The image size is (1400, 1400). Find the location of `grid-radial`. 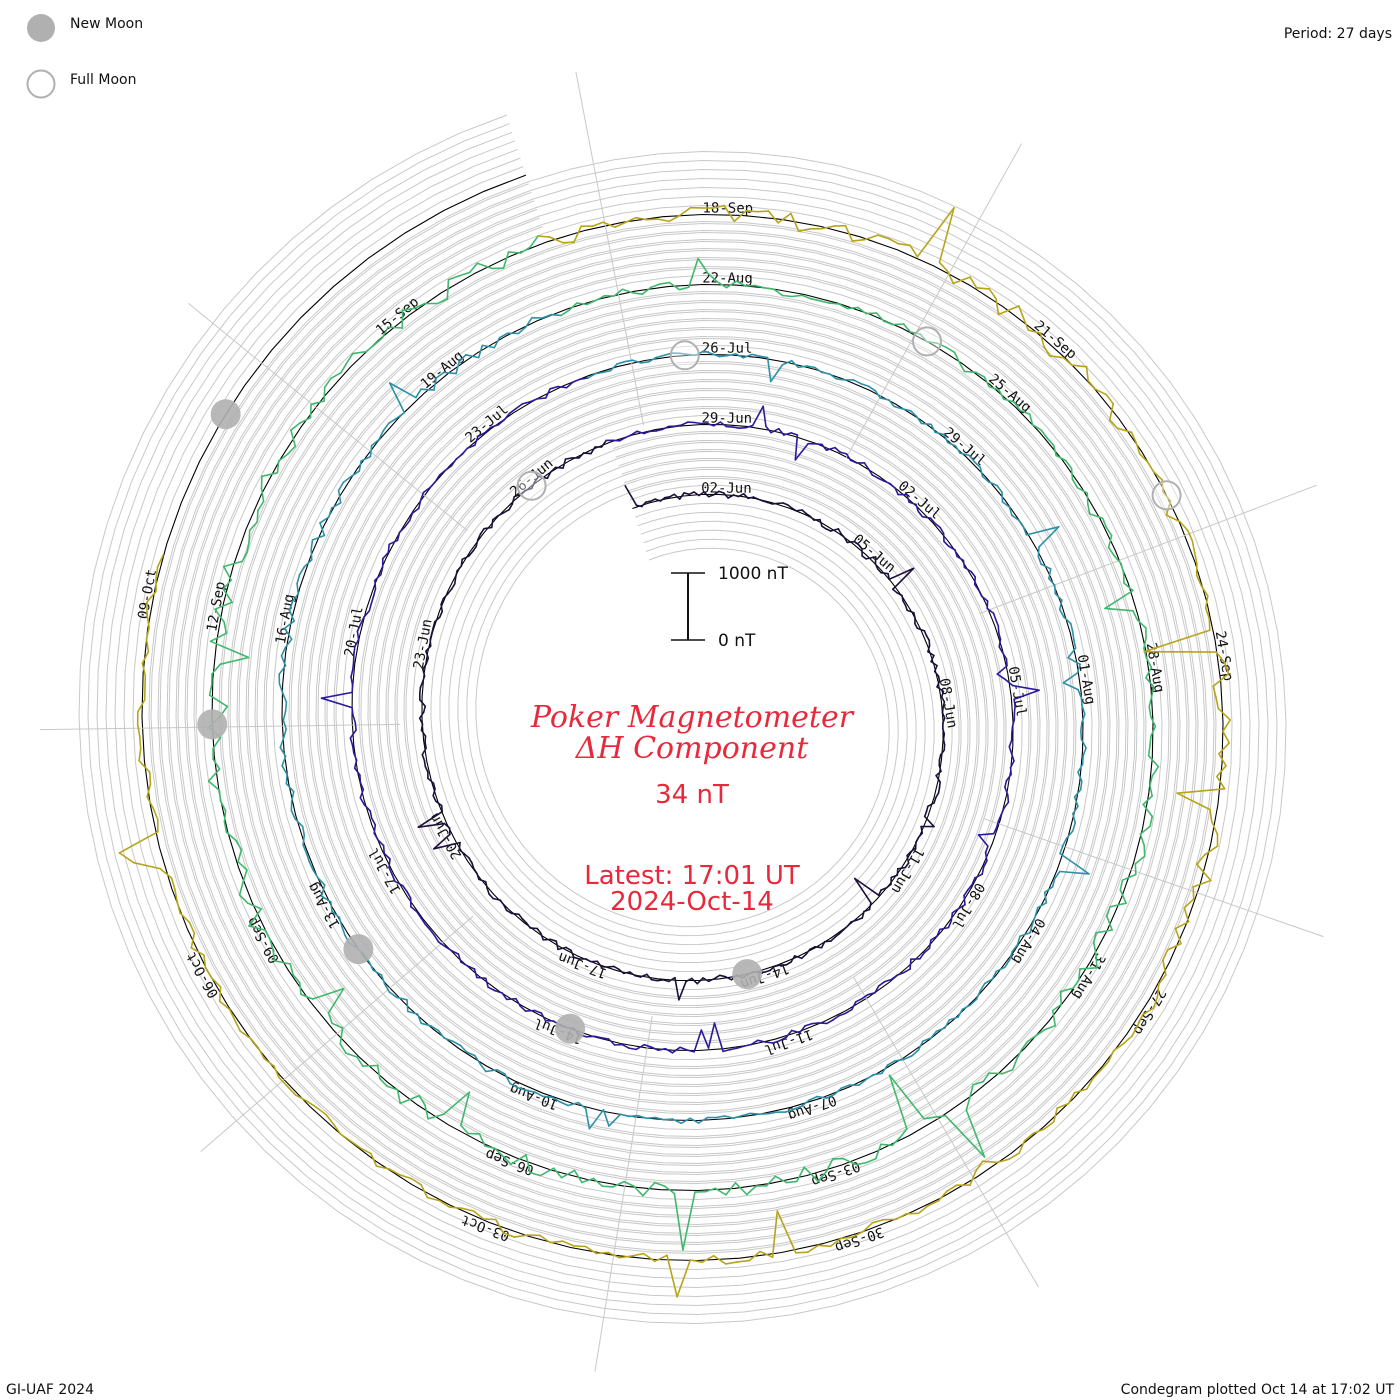

grid-radial is located at coordinates (934, 301).